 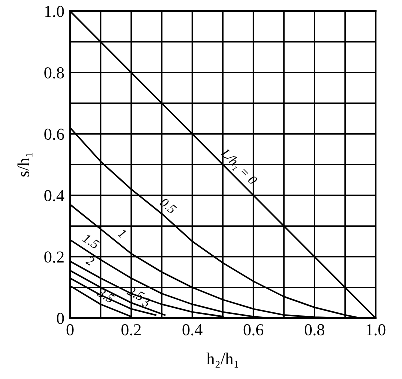 What do you see at coordinates (376, 330) in the screenshot?
I see `x-tick-label: 1.0` at bounding box center [376, 330].